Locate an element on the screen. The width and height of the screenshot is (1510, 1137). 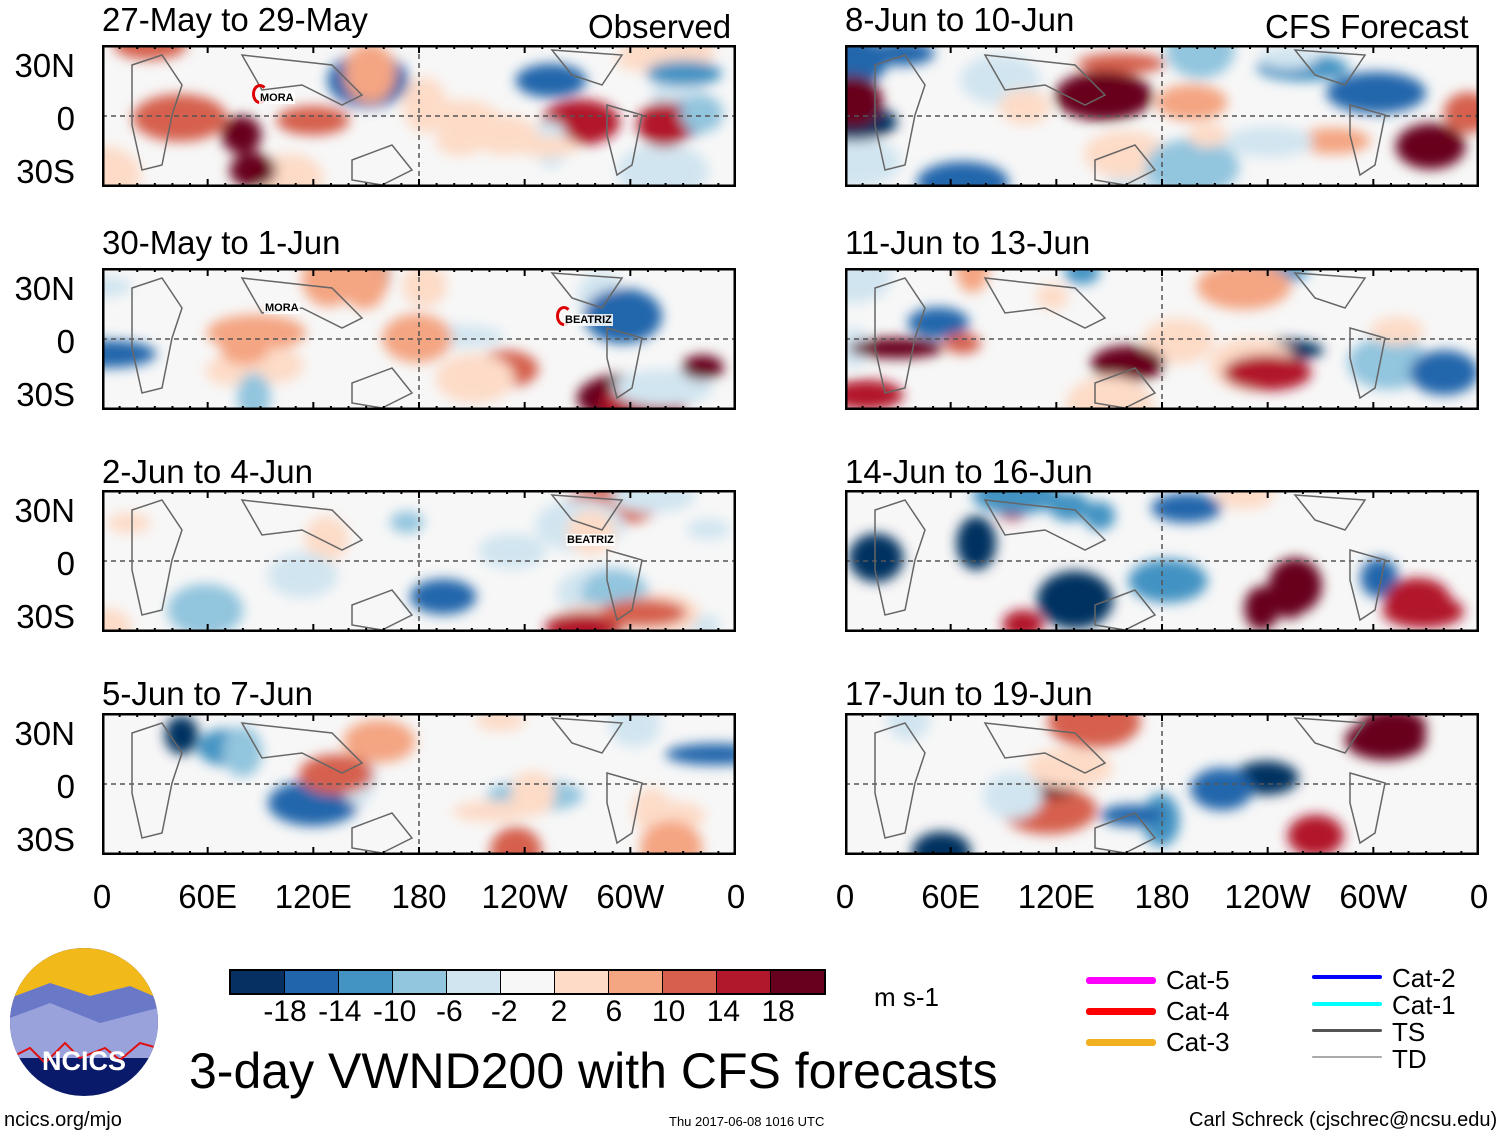
colorbar-label: 10 is located at coordinates (668, 1011).